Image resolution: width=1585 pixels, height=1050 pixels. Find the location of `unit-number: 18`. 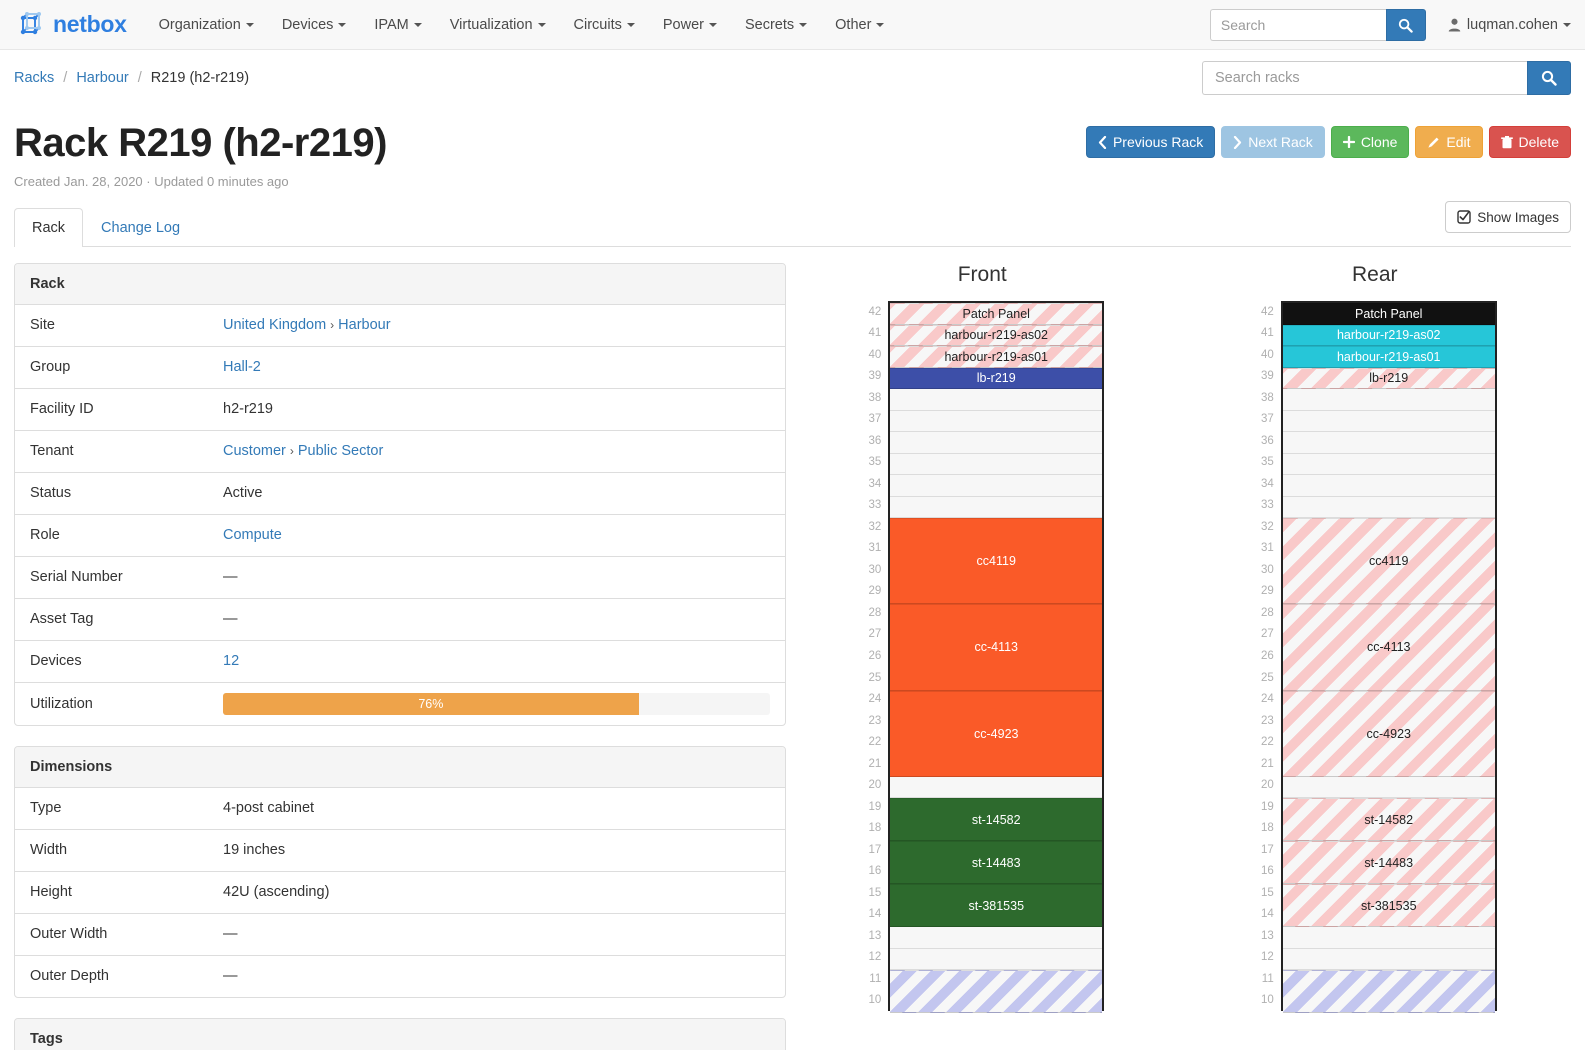

unit-number: 18 is located at coordinates (1267, 828).